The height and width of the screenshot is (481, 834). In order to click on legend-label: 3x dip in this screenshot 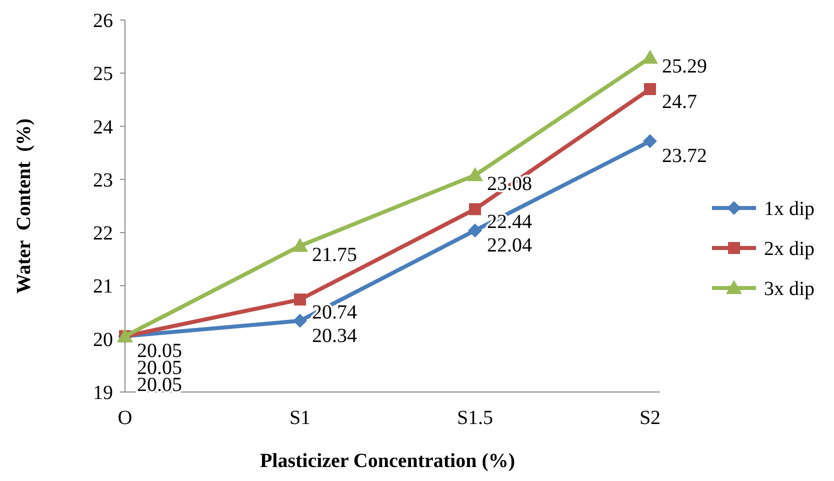, I will do `click(789, 289)`.